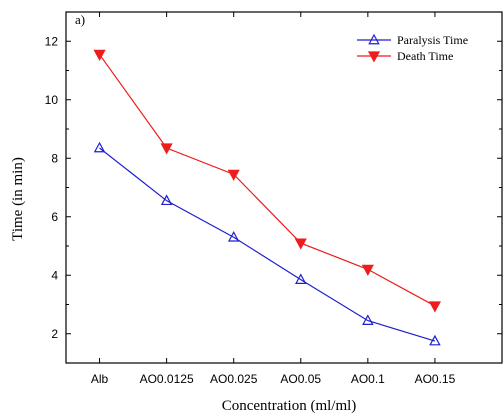 This screenshot has height=418, width=504. Describe the element at coordinates (52, 100) in the screenshot. I see `y-tick-label: 10` at that location.